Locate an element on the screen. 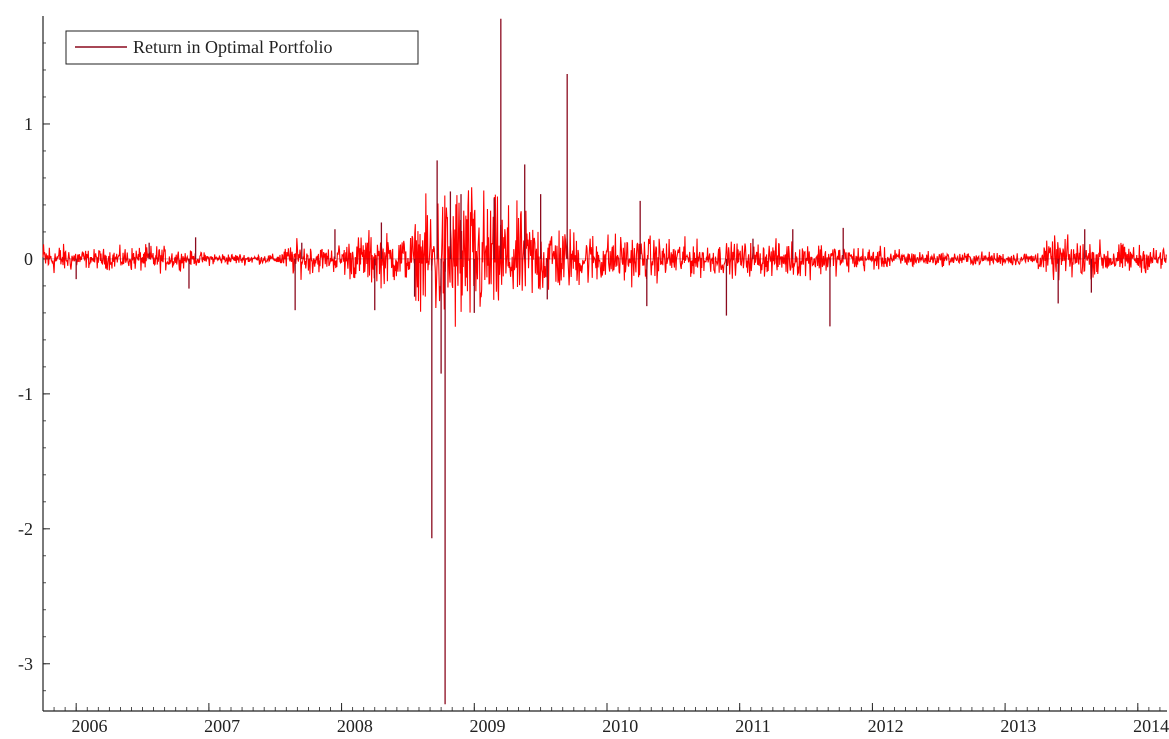 This screenshot has height=739, width=1169. x-tick-label: 2011 is located at coordinates (752, 726).